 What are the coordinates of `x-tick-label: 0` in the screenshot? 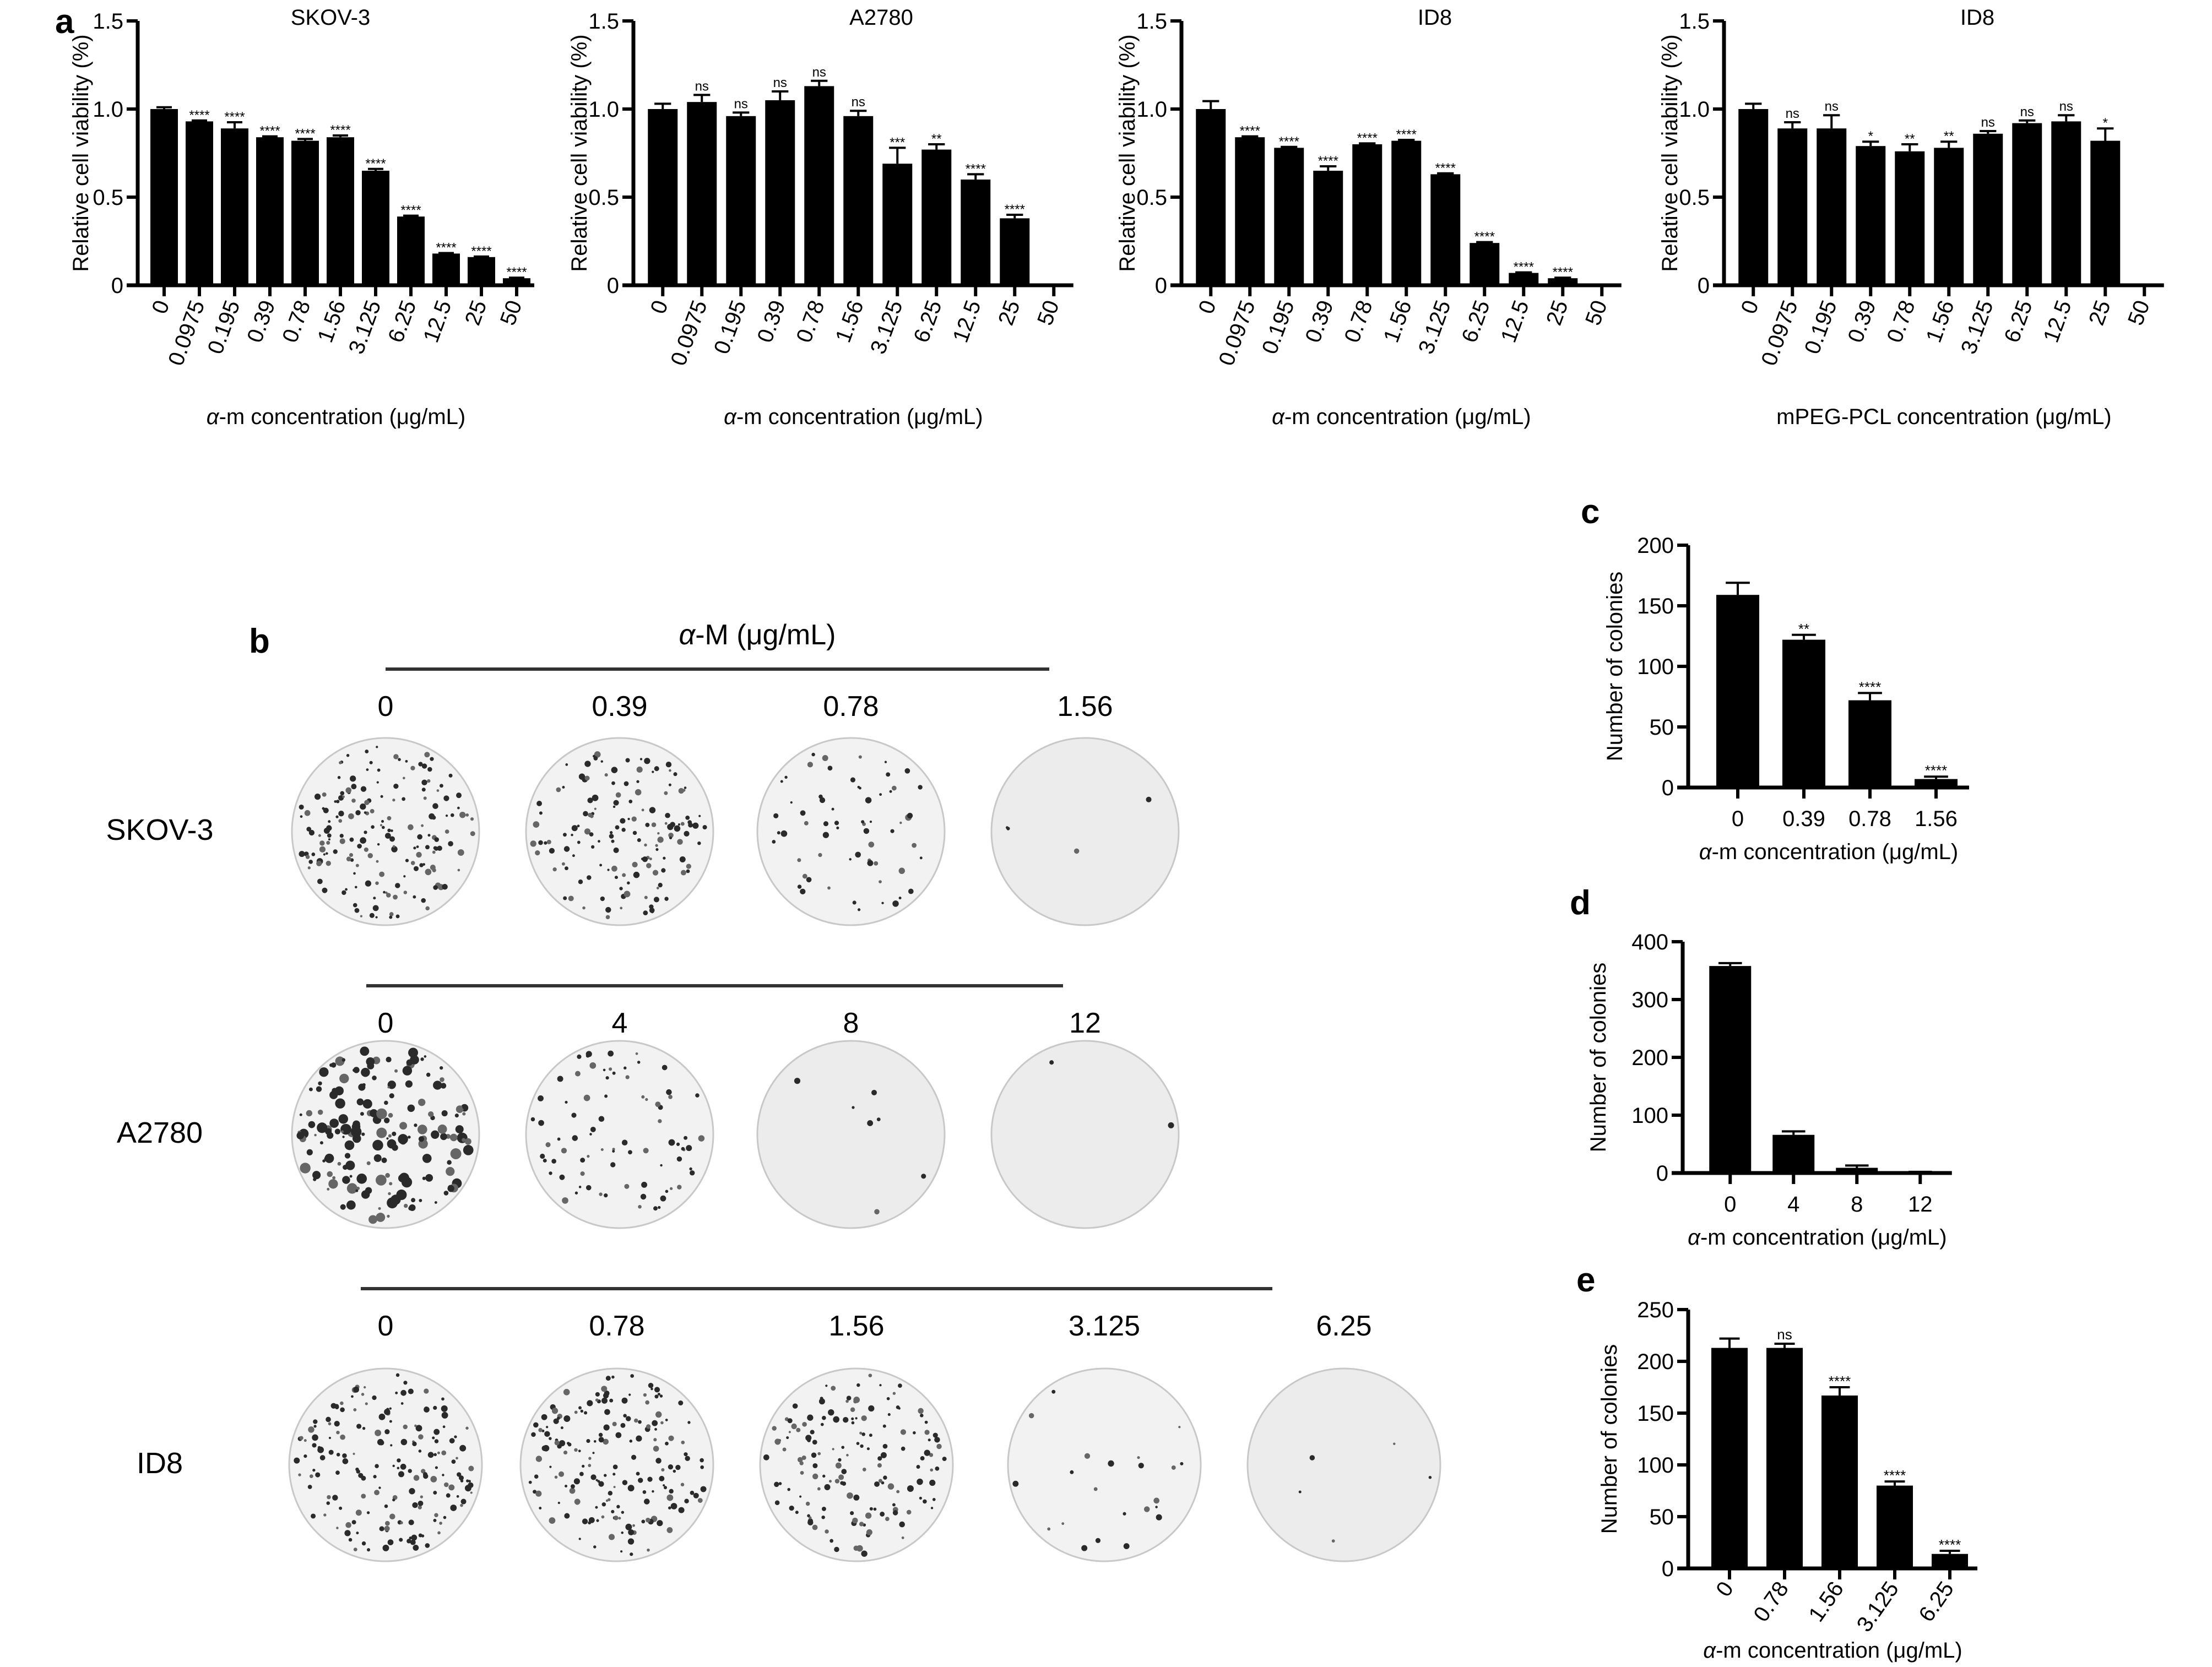 It's located at (1730, 1204).